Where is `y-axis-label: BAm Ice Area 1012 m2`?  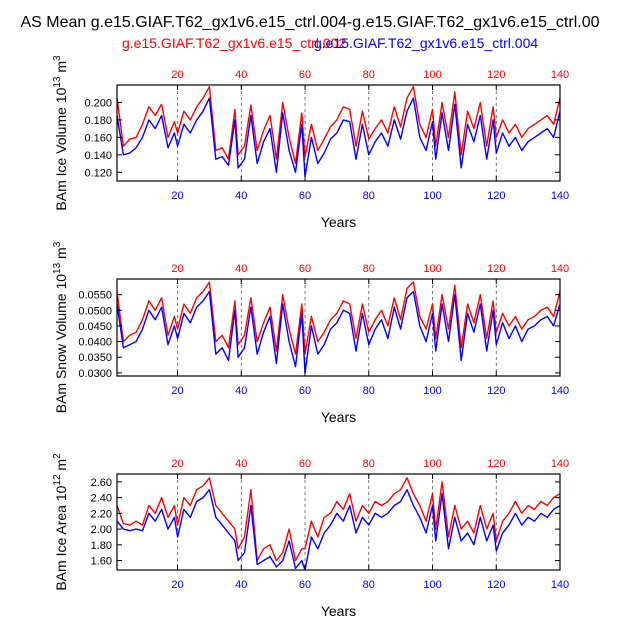 y-axis-label: BAm Ice Area 1012 m2 is located at coordinates (60, 522).